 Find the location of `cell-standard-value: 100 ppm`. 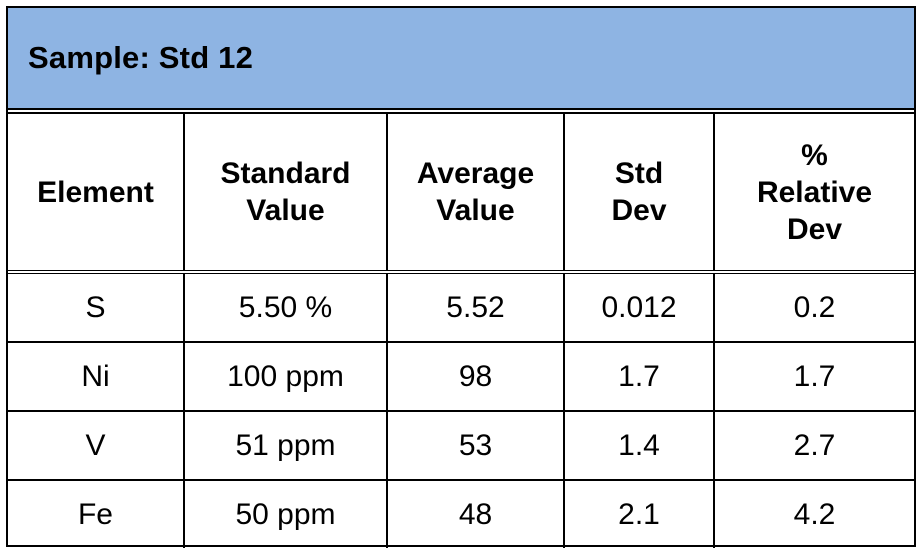

cell-standard-value: 100 ppm is located at coordinates (285, 376).